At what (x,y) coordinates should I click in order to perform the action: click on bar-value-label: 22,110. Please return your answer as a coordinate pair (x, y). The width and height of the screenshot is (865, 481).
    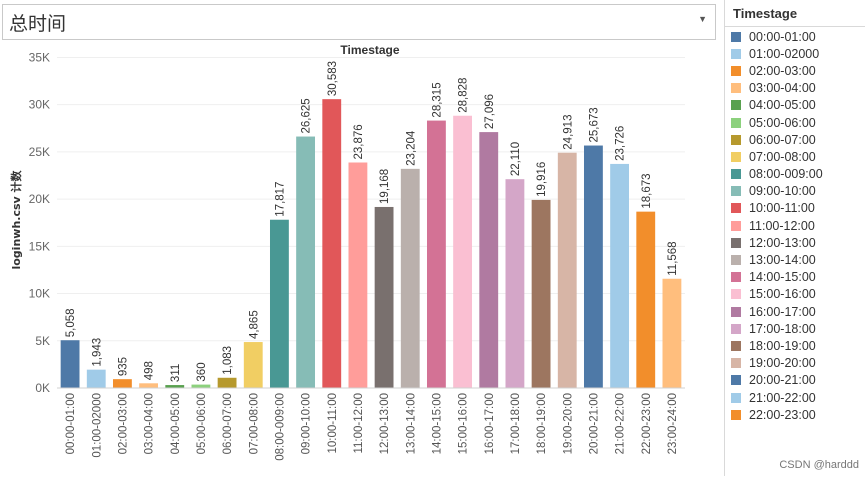
    Looking at the image, I should click on (516, 159).